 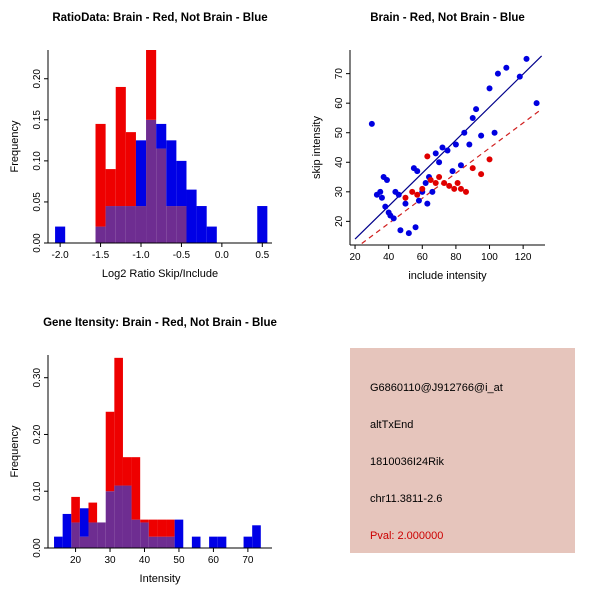 I want to click on svg-text: -1.0, so click(x=141, y=255).